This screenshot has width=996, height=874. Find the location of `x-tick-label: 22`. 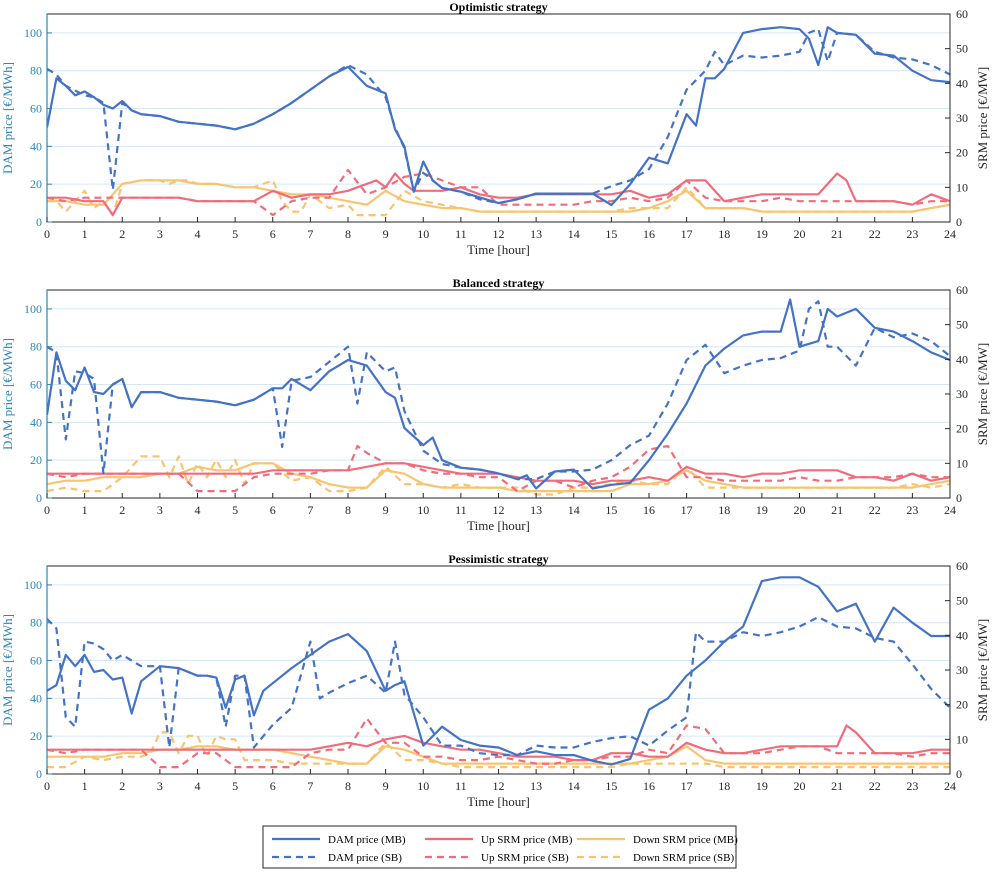

x-tick-label: 22 is located at coordinates (875, 234).